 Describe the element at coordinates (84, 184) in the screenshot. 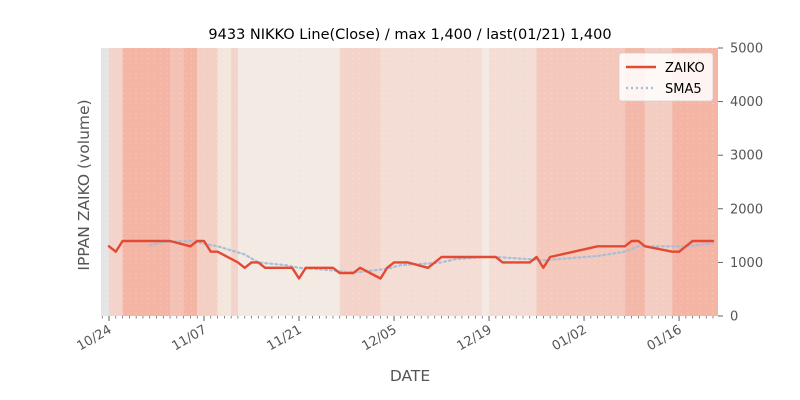

I see `y-axis-label: IPPAN ZAIKO (volume)` at that location.